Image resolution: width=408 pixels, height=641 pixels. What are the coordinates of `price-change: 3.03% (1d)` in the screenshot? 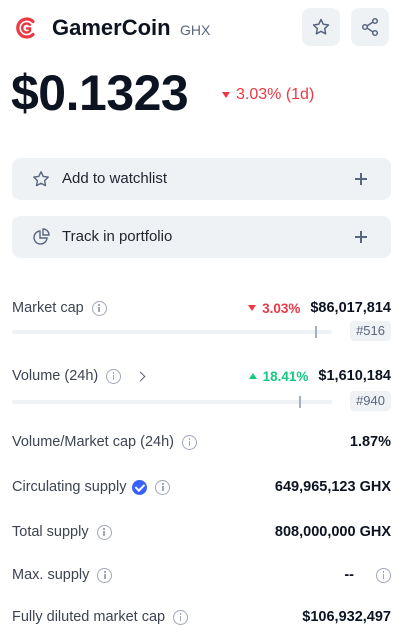 It's located at (268, 95).